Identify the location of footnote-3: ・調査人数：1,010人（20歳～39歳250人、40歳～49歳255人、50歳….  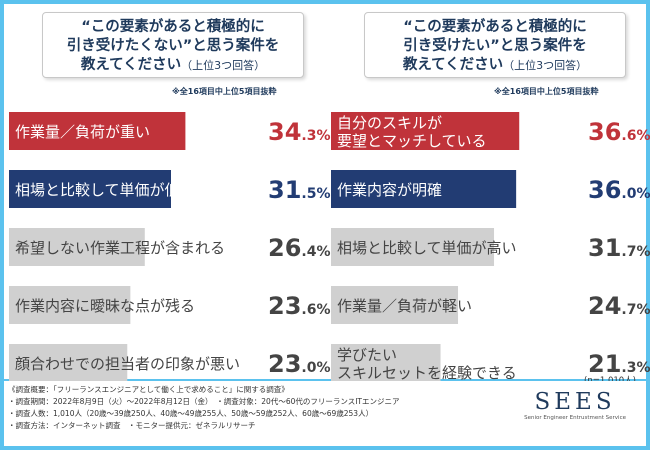
(191, 413).